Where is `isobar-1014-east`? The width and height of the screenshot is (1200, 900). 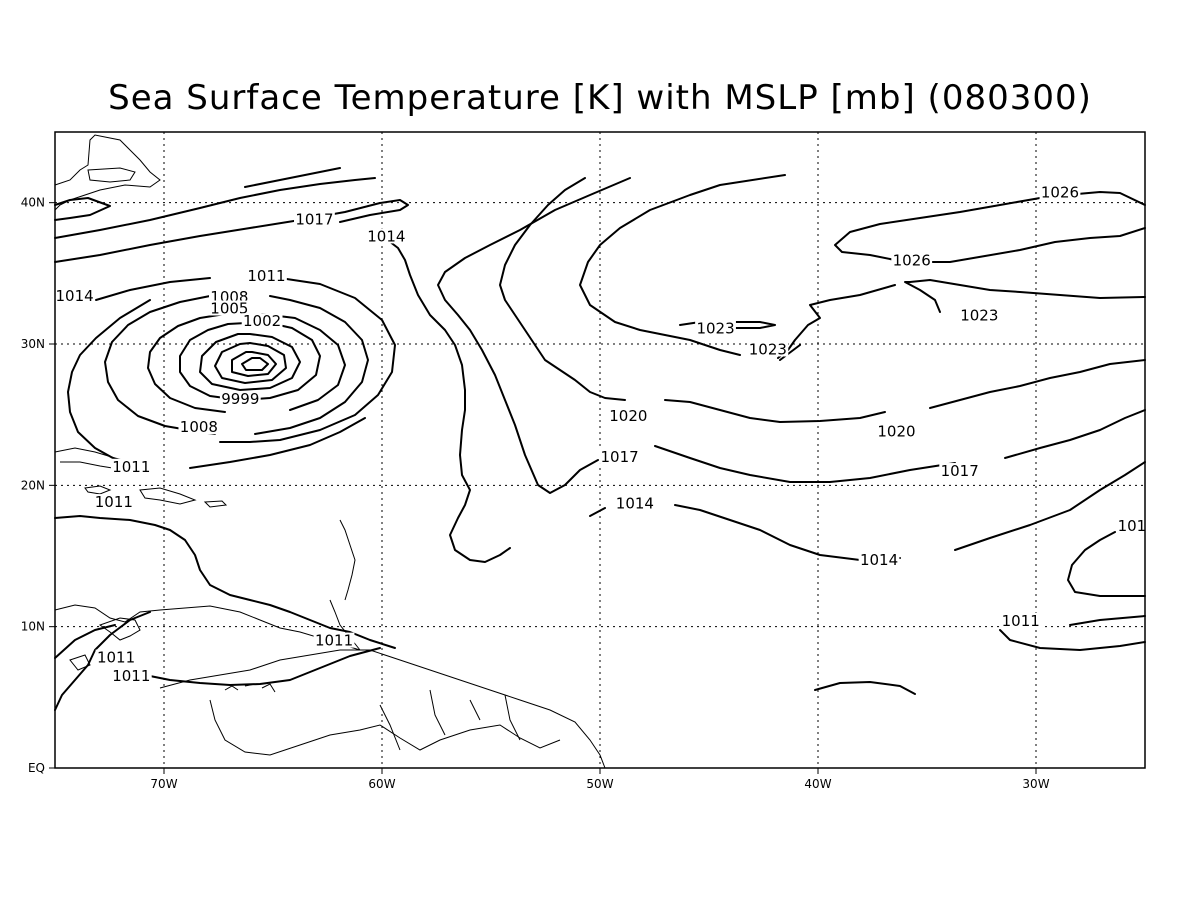 isobar-1014-east is located at coordinates (867, 511).